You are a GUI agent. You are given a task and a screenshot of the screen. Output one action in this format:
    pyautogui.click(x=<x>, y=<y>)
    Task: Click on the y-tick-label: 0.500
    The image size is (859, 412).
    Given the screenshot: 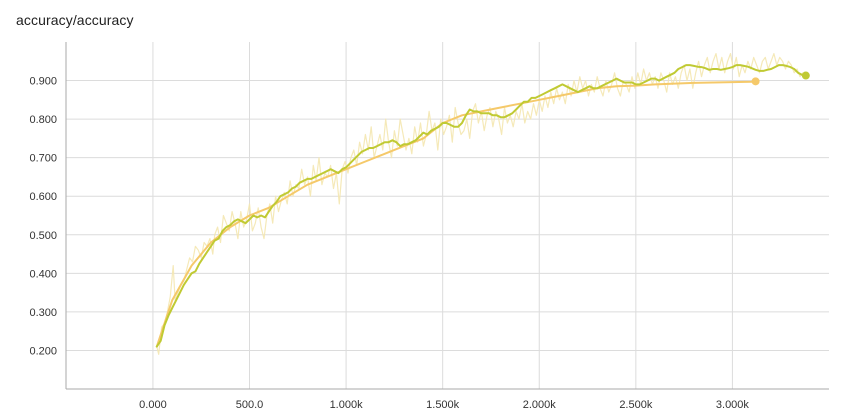 What is the action you would take?
    pyautogui.click(x=43, y=236)
    